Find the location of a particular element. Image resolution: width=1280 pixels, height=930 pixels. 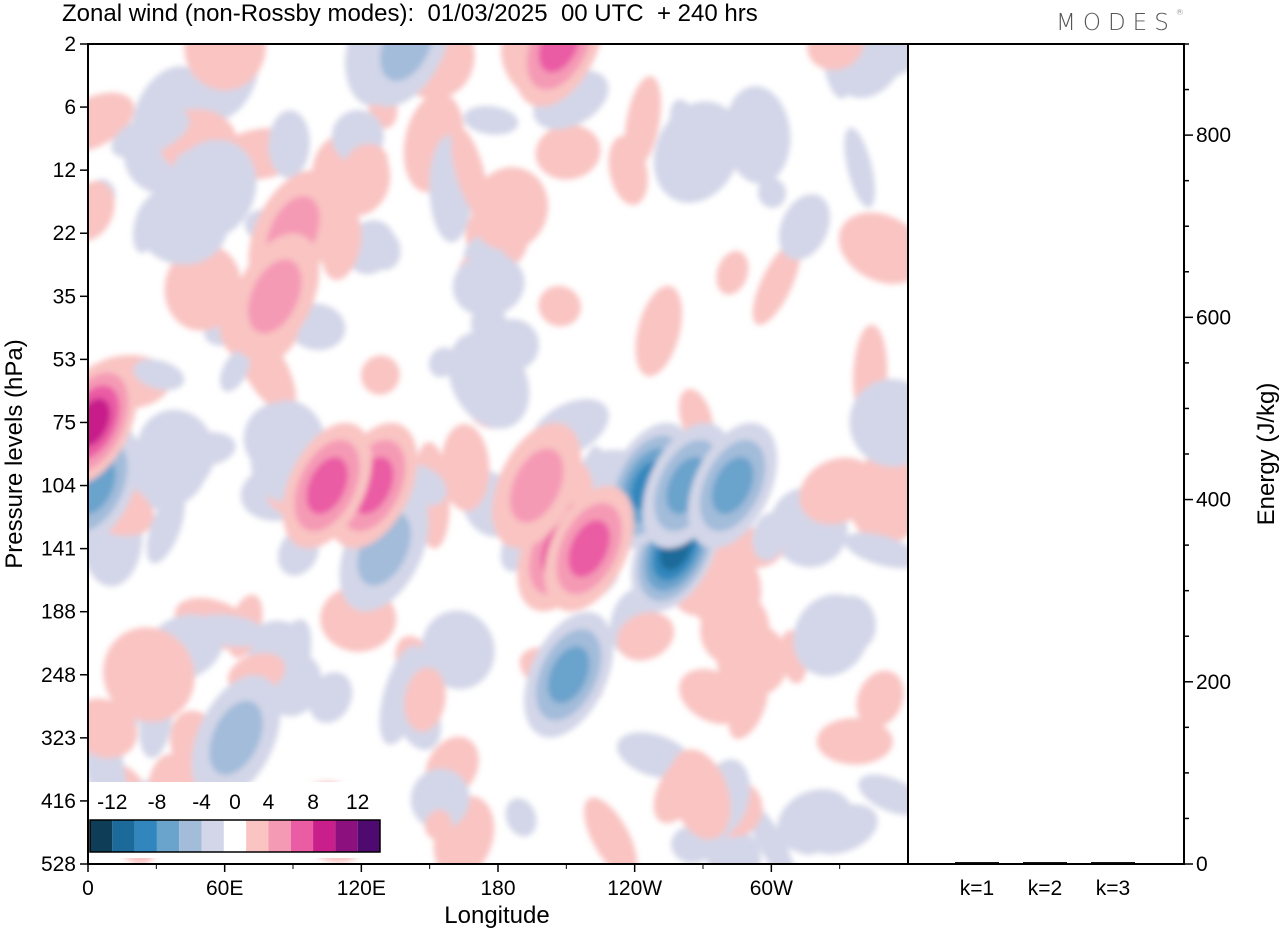

y-tick-label: 53 is located at coordinates (64, 359).